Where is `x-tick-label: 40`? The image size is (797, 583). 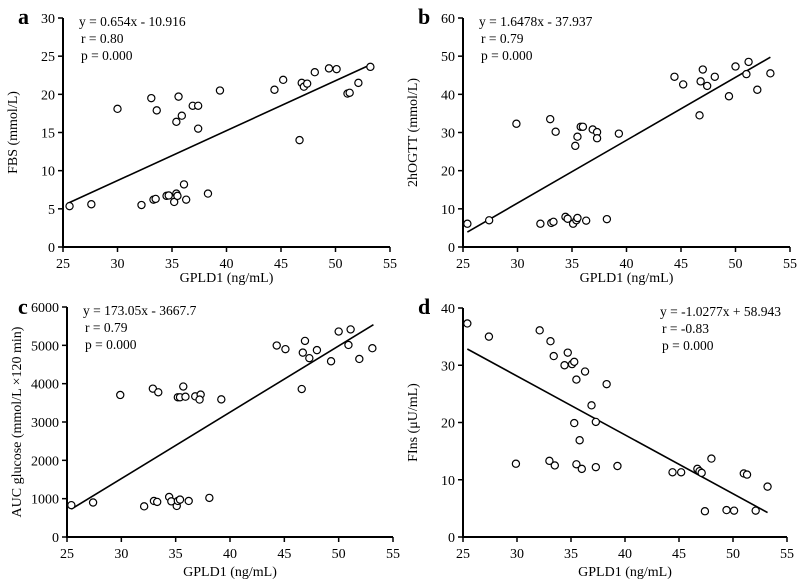
x-tick-label: 40 is located at coordinates (627, 264).